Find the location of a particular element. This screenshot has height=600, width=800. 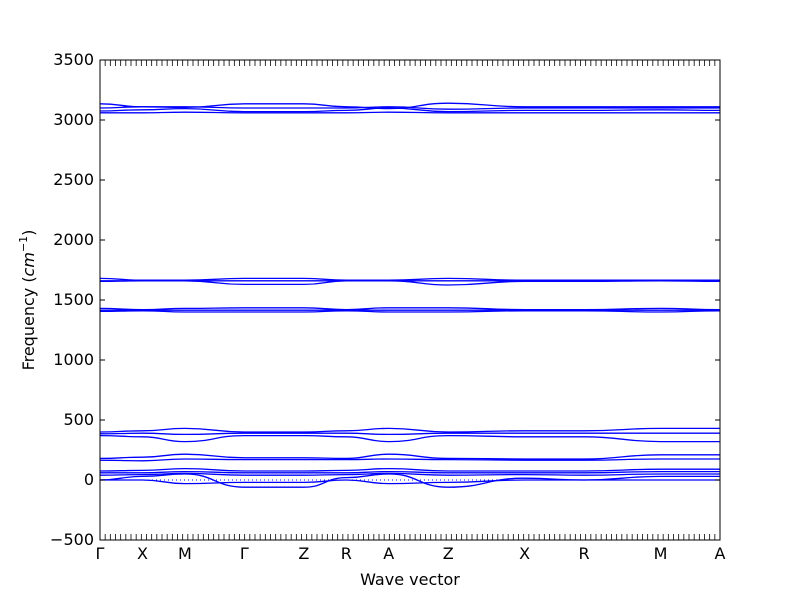

y-tick-label: 0 is located at coordinates (89, 479).